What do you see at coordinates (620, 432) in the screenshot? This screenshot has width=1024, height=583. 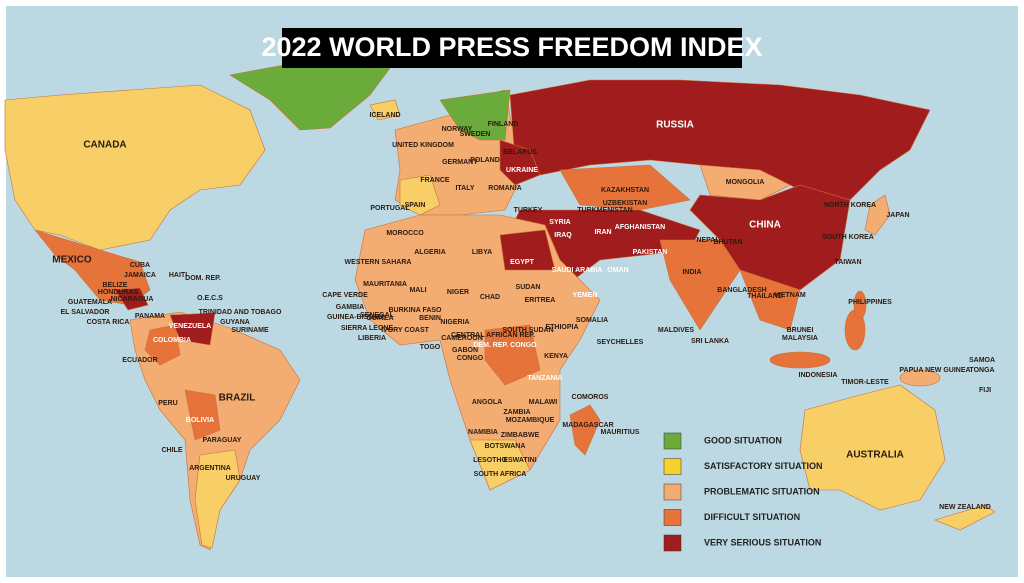 I see `country-label: MAURITIUS` at bounding box center [620, 432].